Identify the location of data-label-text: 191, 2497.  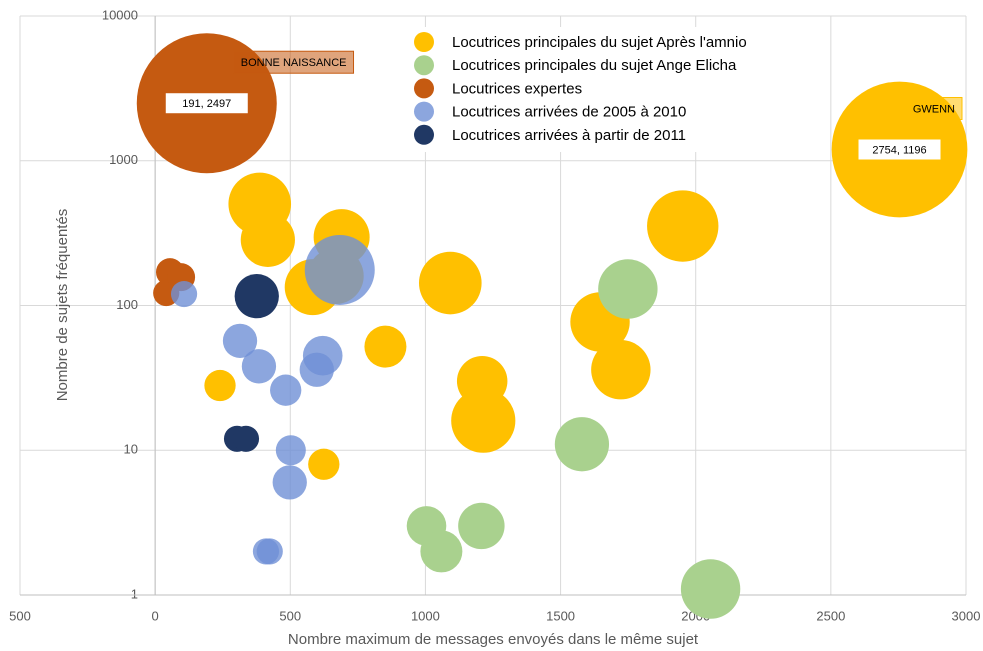
(206, 104).